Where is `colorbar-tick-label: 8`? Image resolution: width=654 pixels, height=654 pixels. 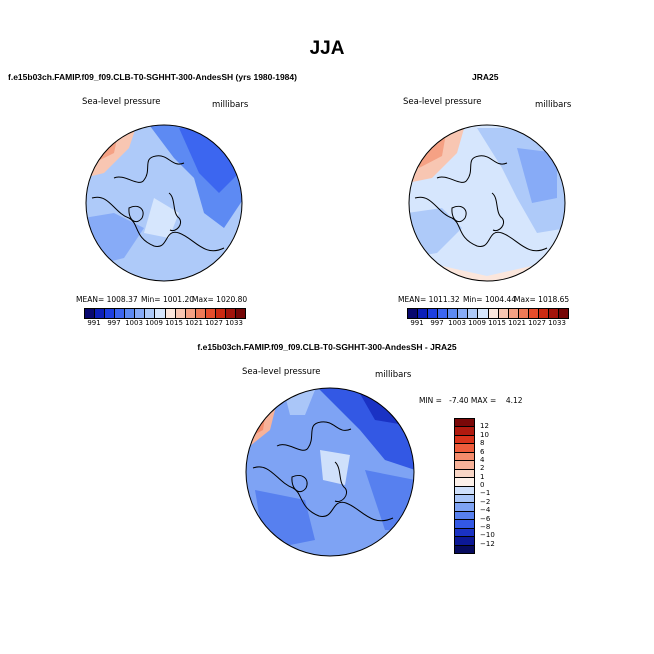
colorbar-tick-label: 8 is located at coordinates (482, 443).